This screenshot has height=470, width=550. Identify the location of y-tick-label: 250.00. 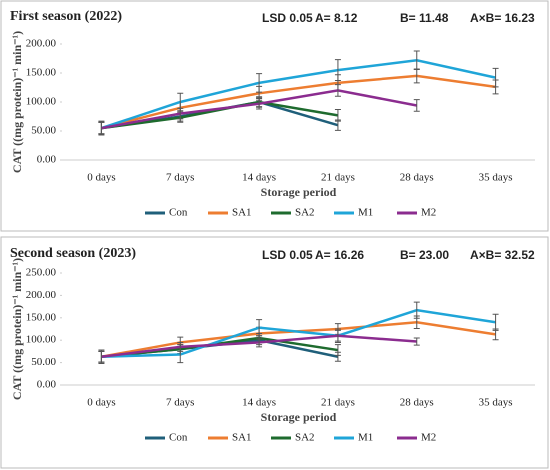
(41, 273).